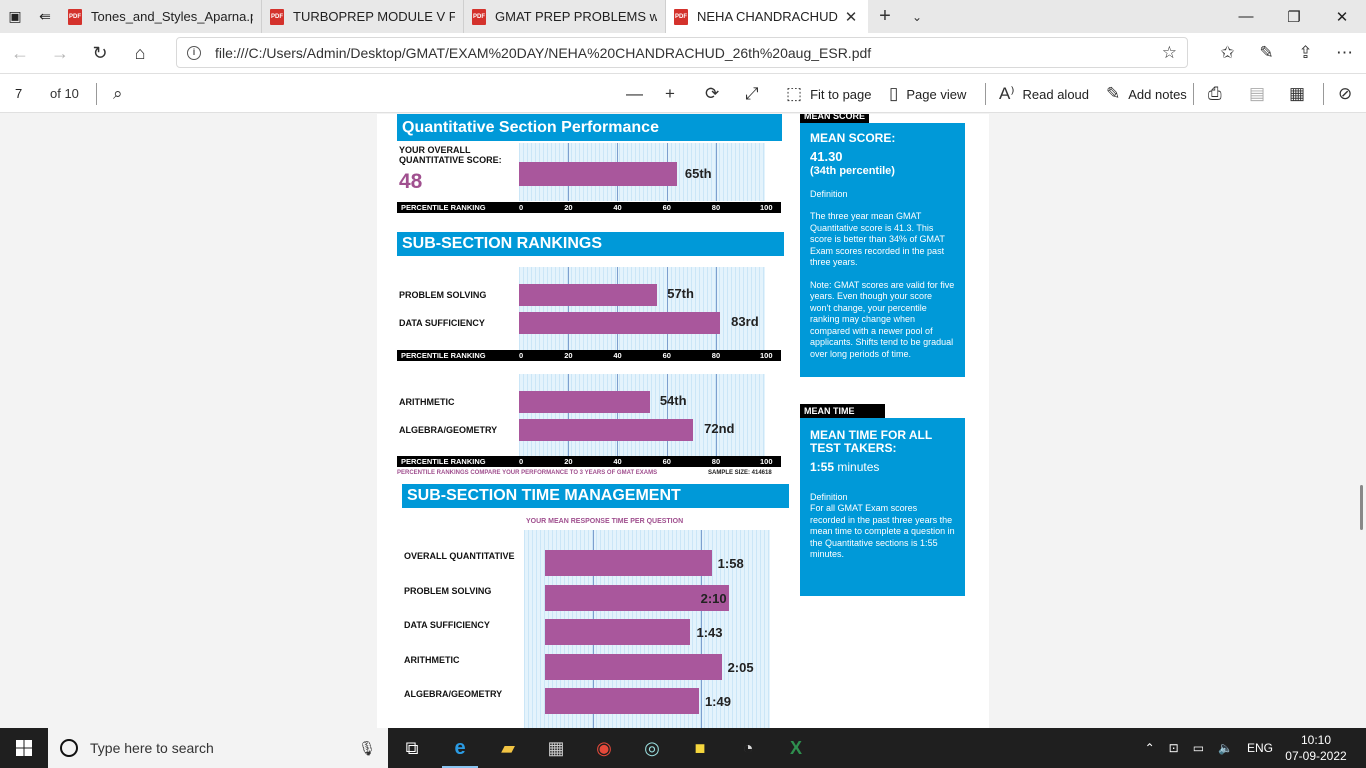 The width and height of the screenshot is (1366, 768). Describe the element at coordinates (936, 94) in the screenshot. I see `page-view-label: Page view` at that location.